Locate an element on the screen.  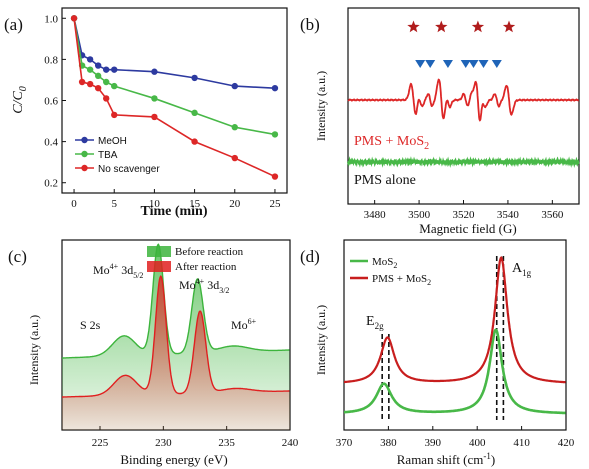
panel-d-xtick-label: 400 is located at coordinates (477, 443).